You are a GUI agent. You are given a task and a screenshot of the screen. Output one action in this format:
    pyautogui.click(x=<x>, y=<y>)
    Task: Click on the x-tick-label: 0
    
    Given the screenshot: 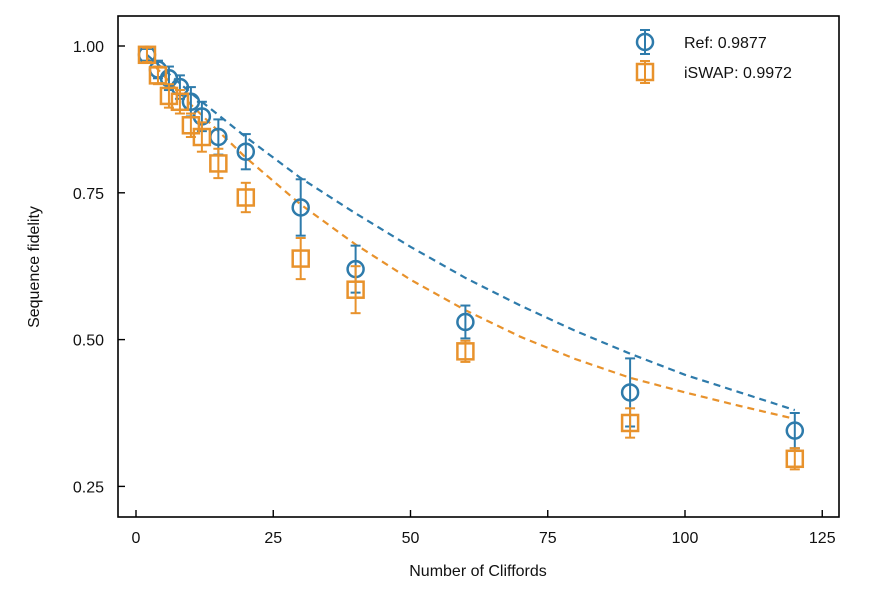 What is the action you would take?
    pyautogui.click(x=136, y=538)
    